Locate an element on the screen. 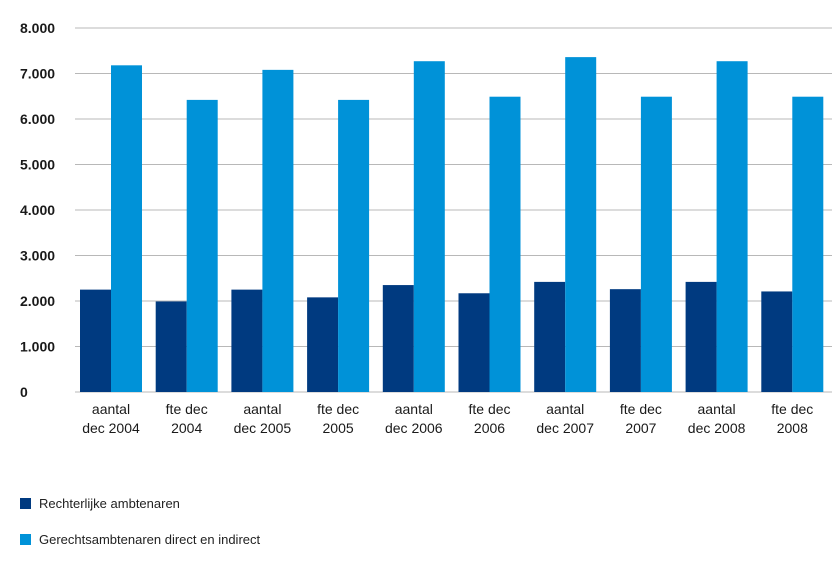 The width and height of the screenshot is (834, 566). x-tick-label: 2004 is located at coordinates (186, 428).